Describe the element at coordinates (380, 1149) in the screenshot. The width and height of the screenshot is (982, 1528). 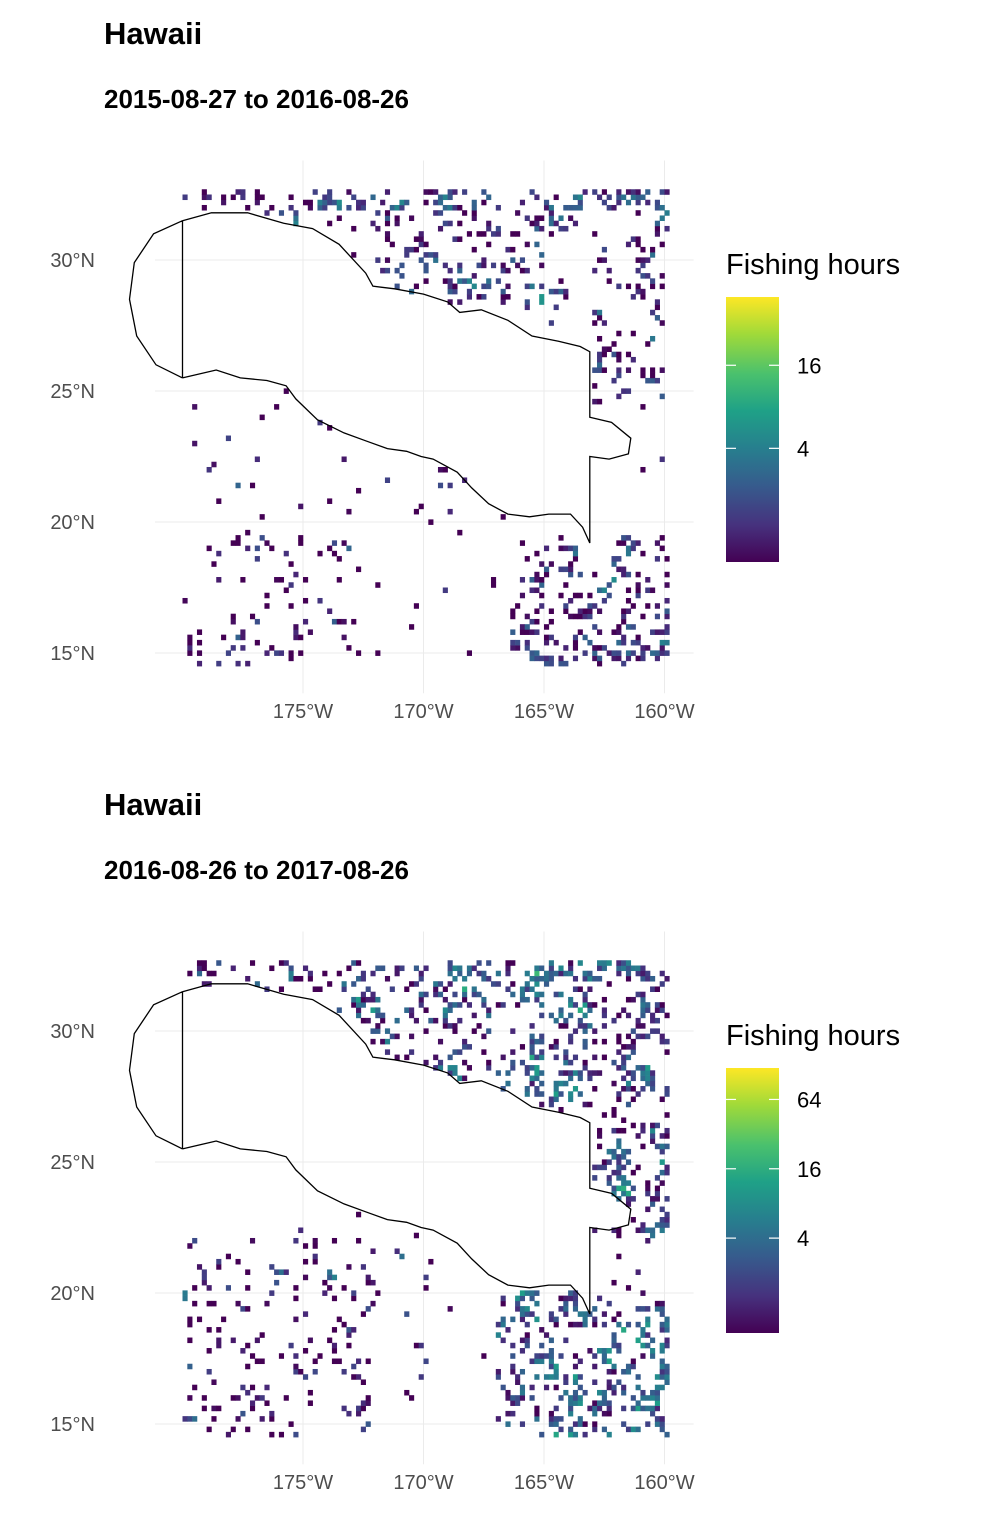
I see `eez-boundary` at that location.